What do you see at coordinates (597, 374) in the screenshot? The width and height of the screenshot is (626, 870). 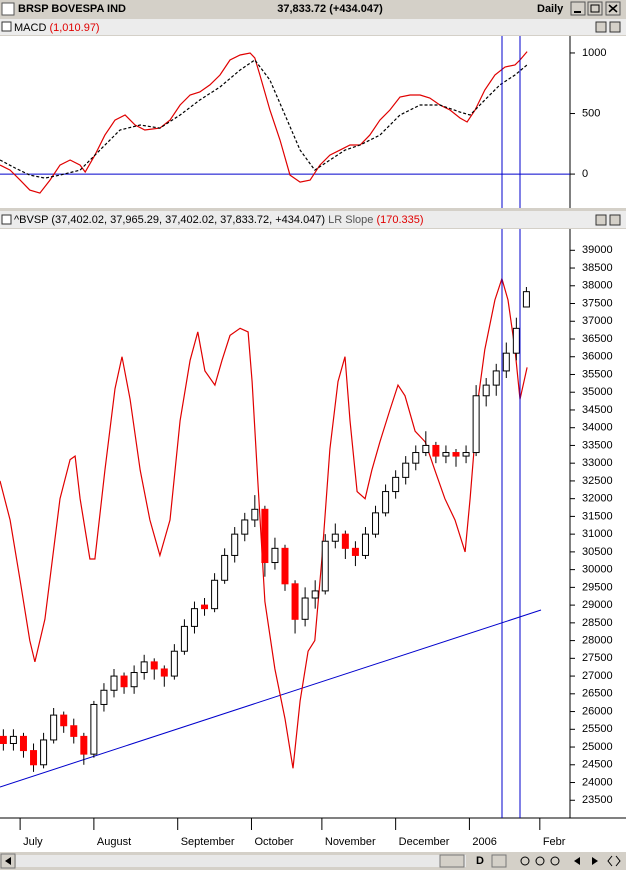 I see `y-tick-label: 35500` at bounding box center [597, 374].